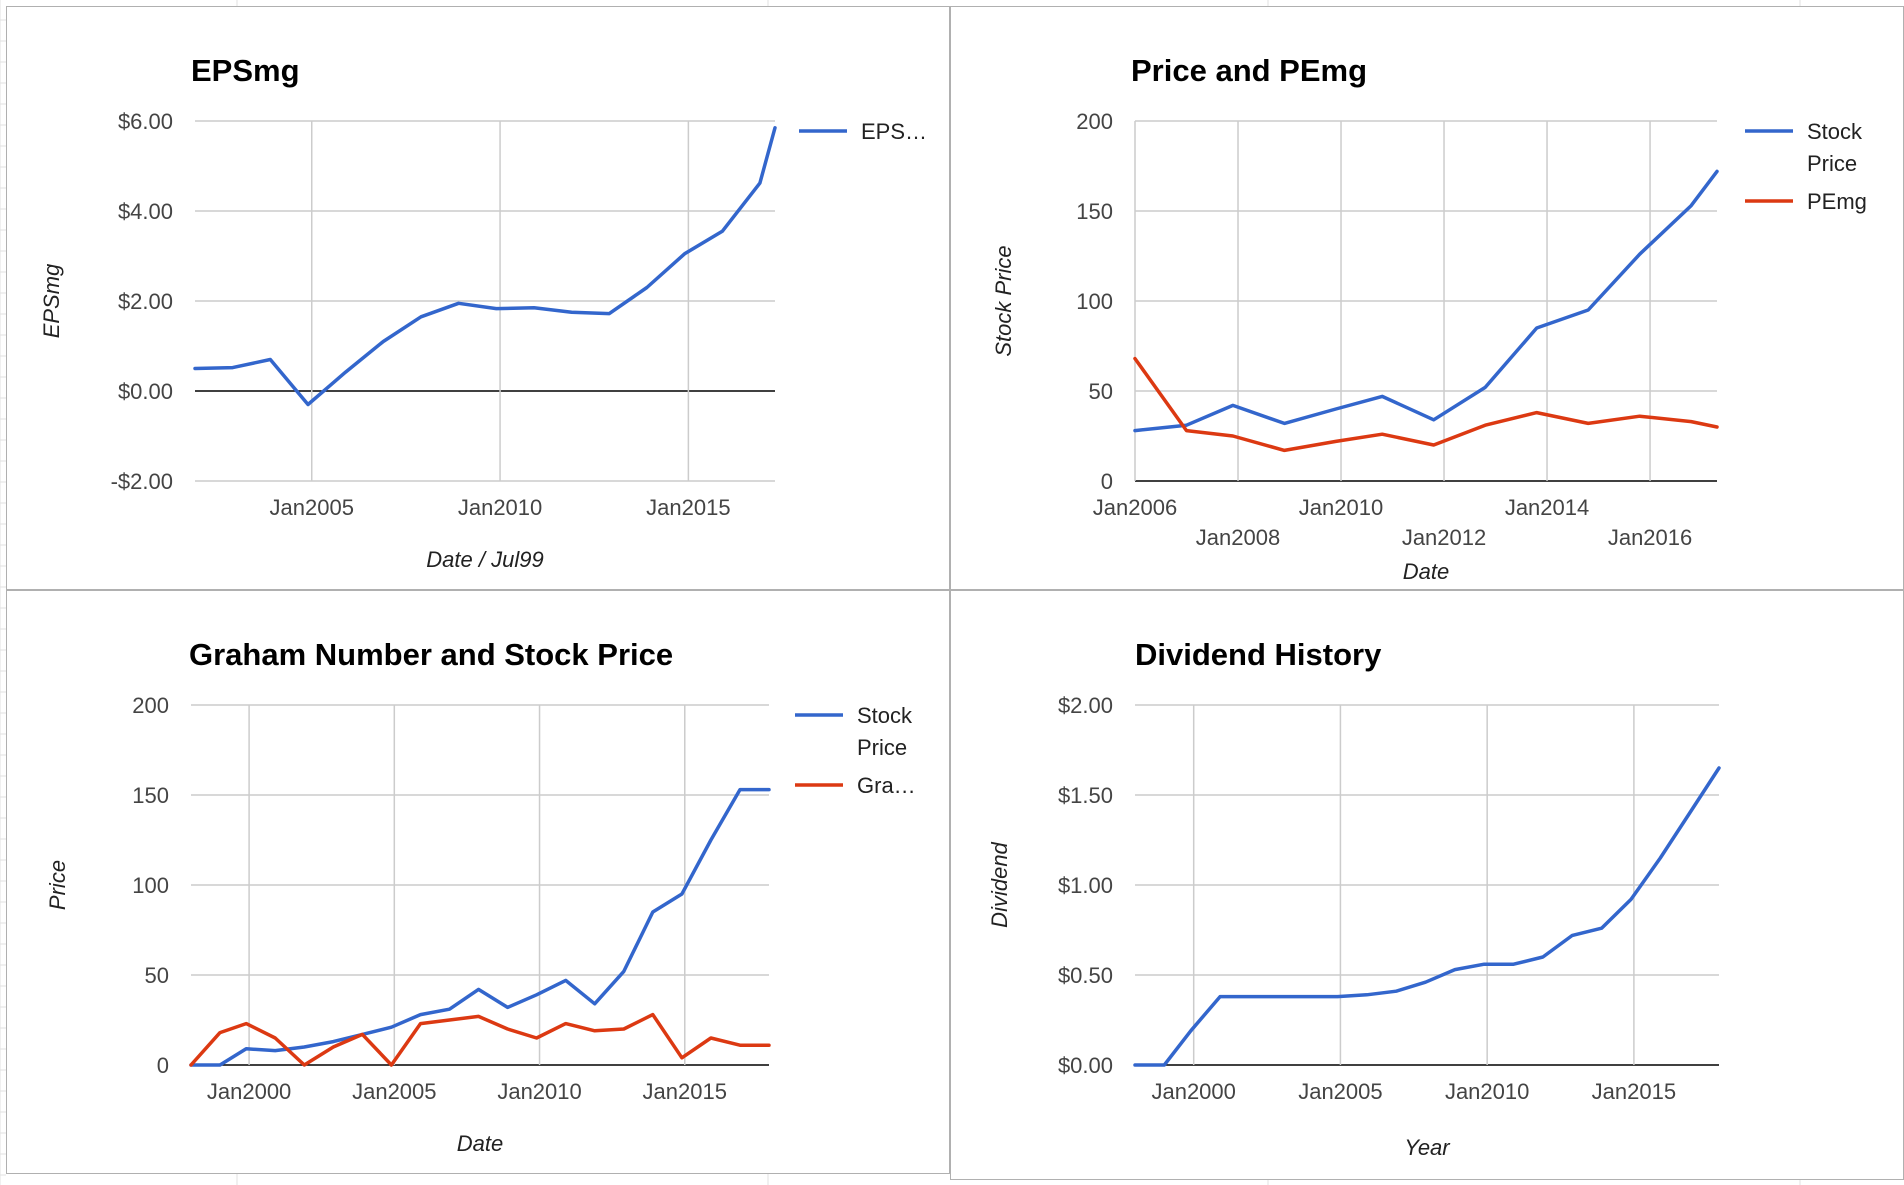 The height and width of the screenshot is (1185, 1904). What do you see at coordinates (1238, 537) in the screenshot?
I see `x-tick-label: Jan2008` at bounding box center [1238, 537].